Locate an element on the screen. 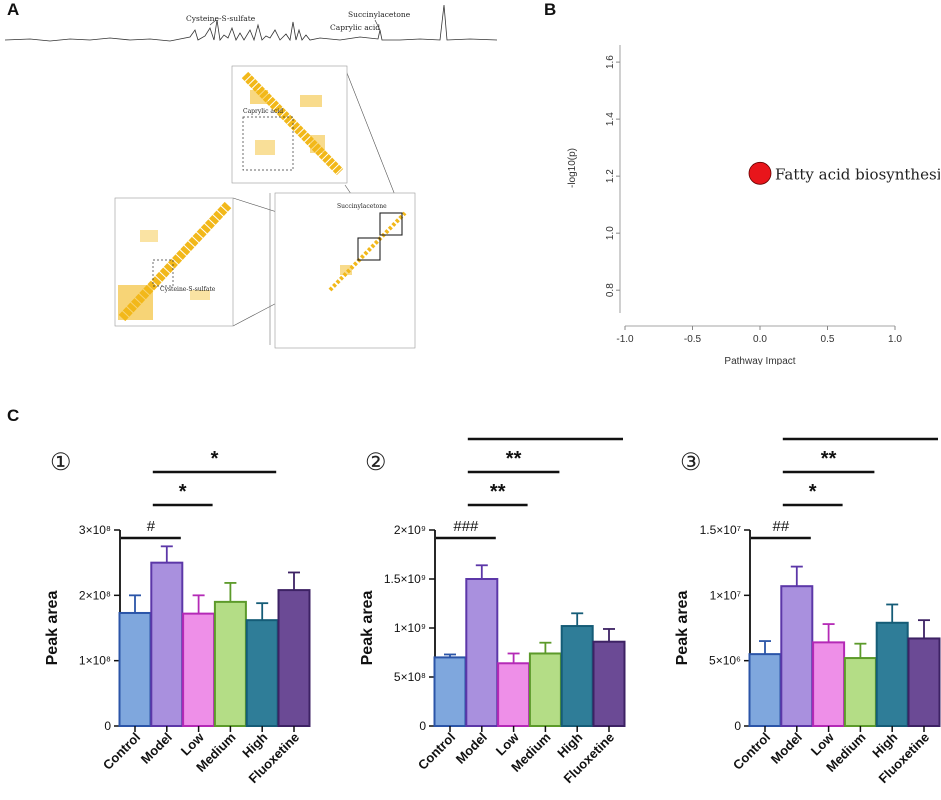 The width and height of the screenshot is (941, 800). heatmap-top: Caprylic acid is located at coordinates (289, 124).